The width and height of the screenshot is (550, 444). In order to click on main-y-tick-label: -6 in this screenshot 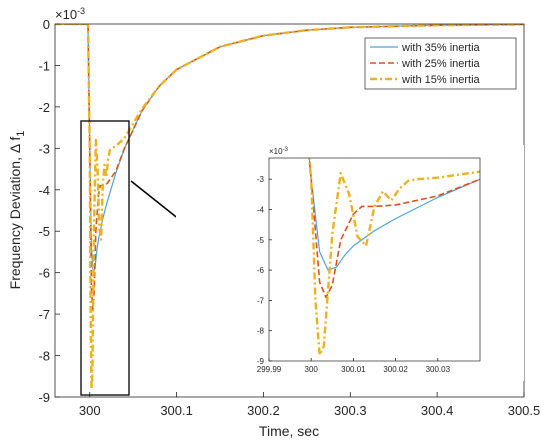, I will do `click(44, 273)`.